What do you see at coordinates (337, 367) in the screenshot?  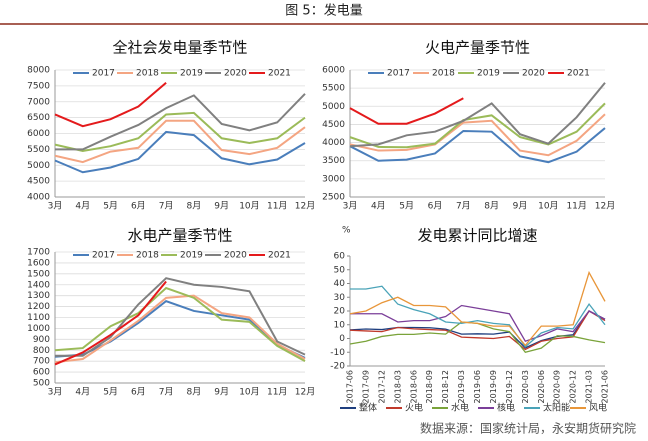 I see `y-tick-label: -20` at bounding box center [337, 367].